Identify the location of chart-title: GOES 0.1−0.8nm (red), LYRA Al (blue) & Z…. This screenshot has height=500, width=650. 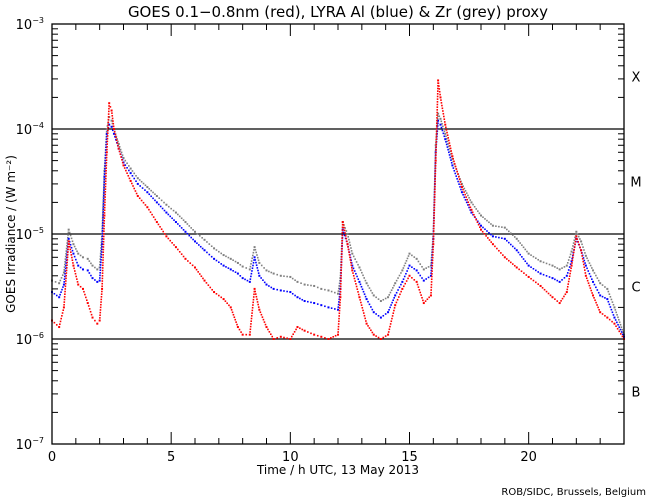
(338, 12).